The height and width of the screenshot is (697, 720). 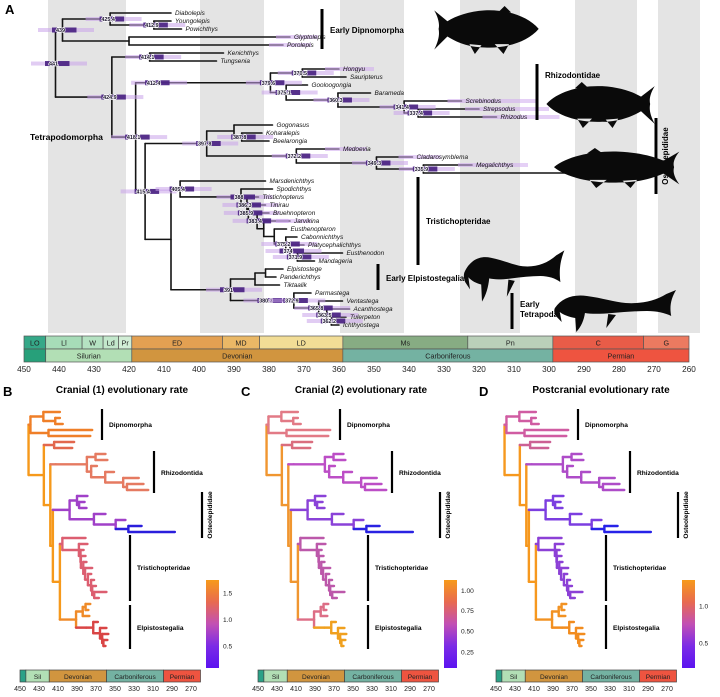 I want to click on svg-text: Eusthenopteron, so click(x=314, y=229).